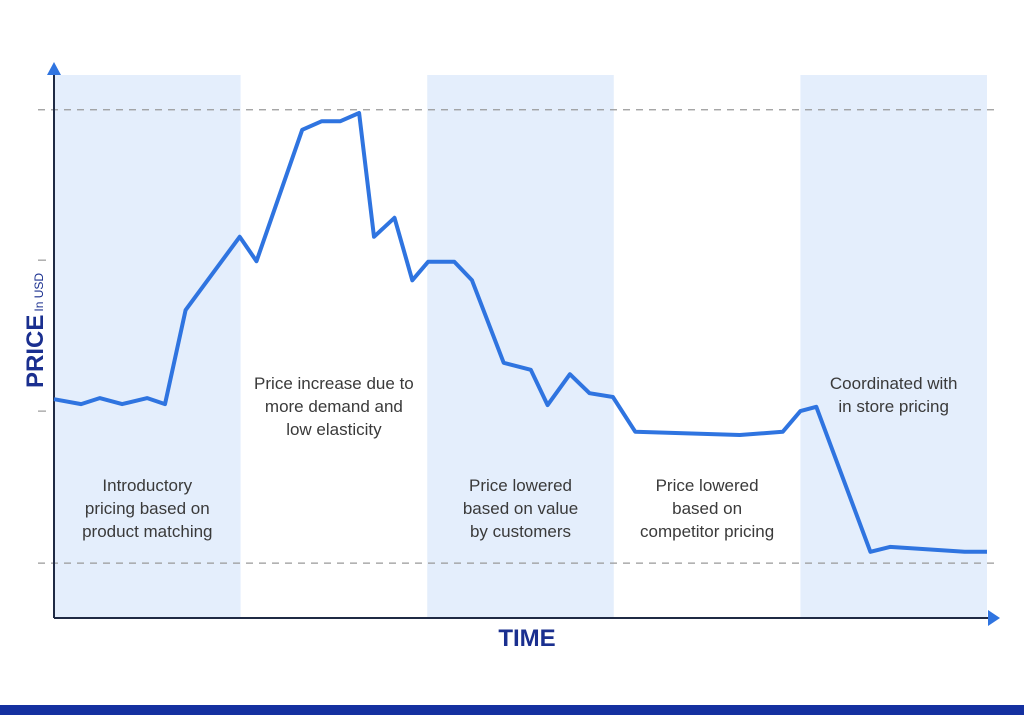 The image size is (1024, 715). I want to click on phase-label-line: more demand and, so click(334, 406).